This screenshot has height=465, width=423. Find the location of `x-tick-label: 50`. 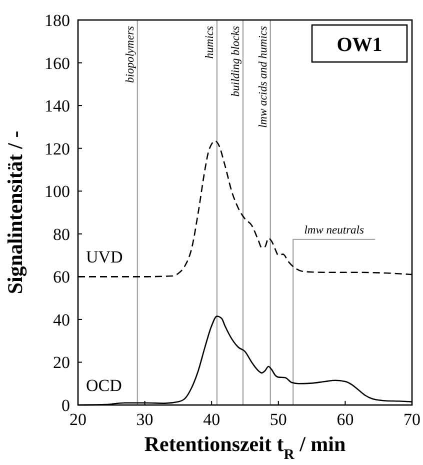

x-tick-label: 50 is located at coordinates (278, 419).